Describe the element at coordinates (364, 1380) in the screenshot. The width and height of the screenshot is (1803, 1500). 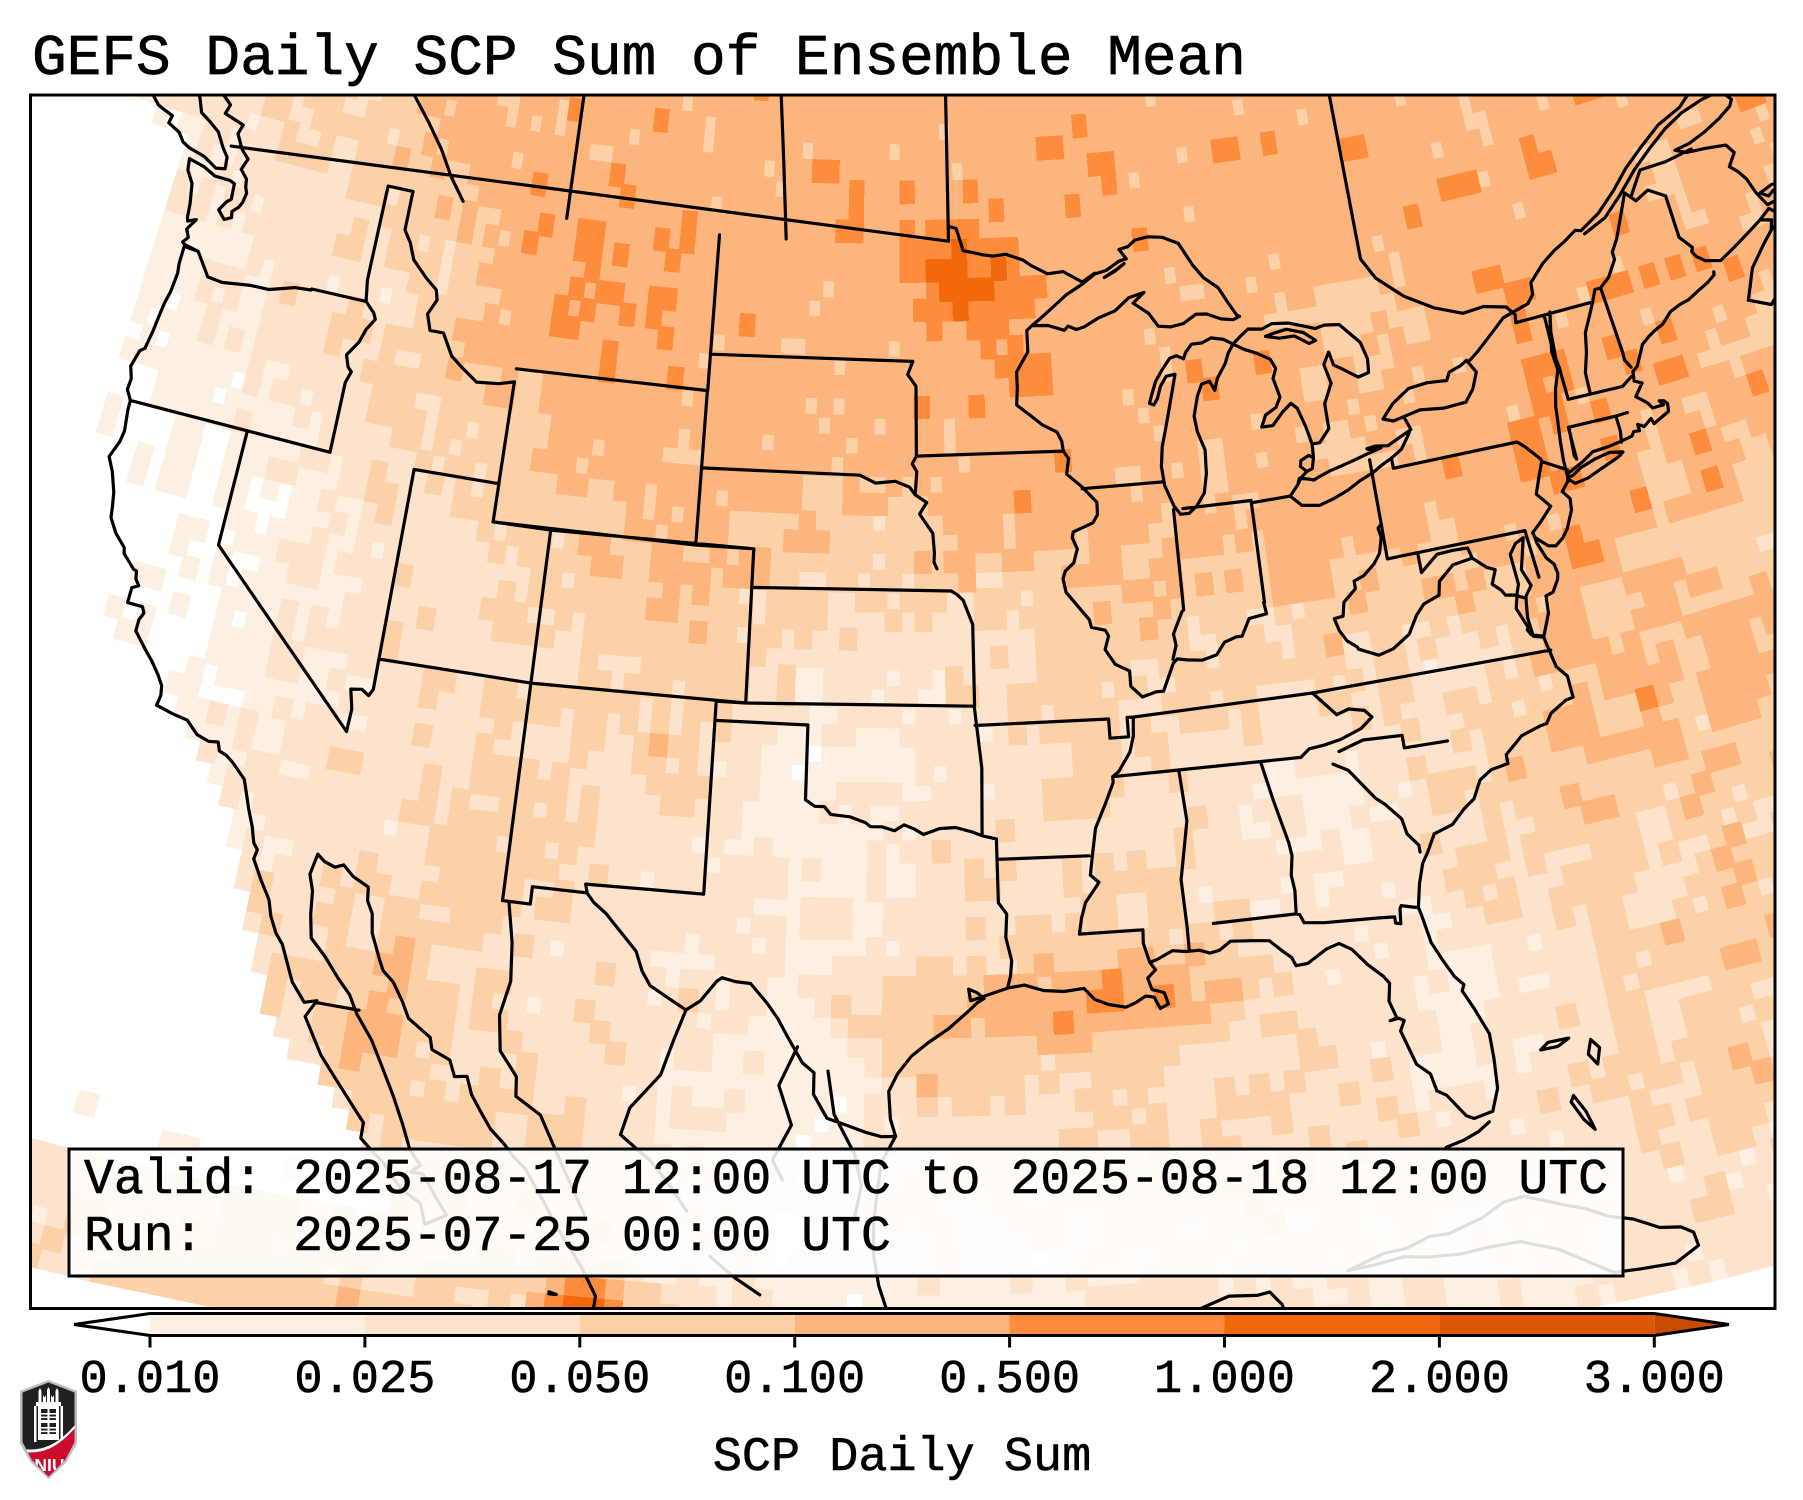
I see `svg-text: 0.025` at that location.